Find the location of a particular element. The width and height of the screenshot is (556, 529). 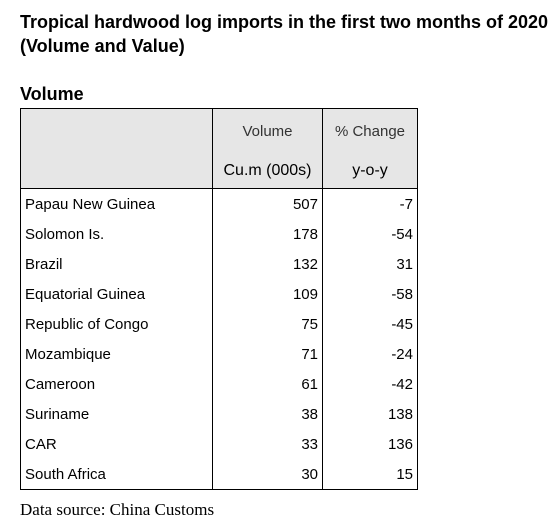

country-cell: Suriname is located at coordinates (116, 414).